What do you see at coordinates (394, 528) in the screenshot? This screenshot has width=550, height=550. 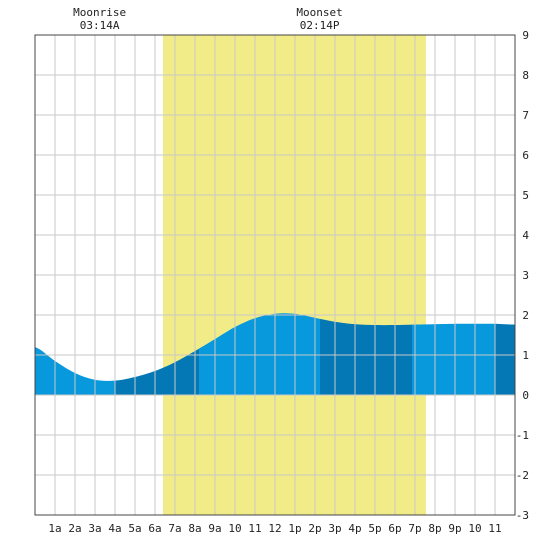 I see `x-tick-label: 6p` at bounding box center [394, 528].